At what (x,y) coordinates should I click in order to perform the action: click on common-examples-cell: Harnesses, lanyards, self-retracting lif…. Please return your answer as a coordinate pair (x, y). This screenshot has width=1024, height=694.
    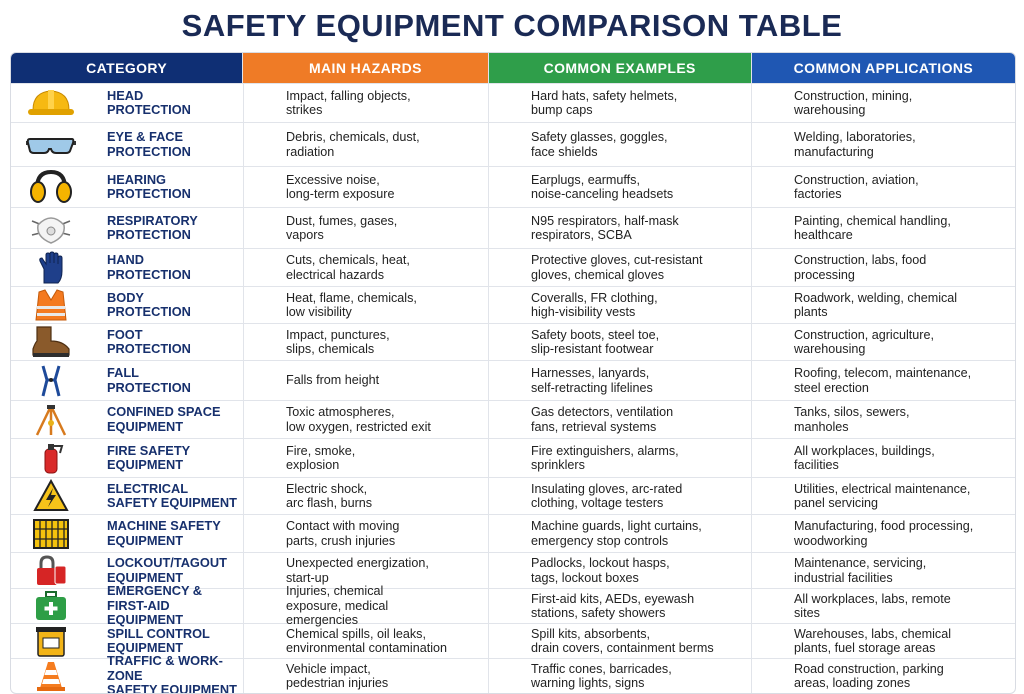
    Looking at the image, I should click on (619, 380).